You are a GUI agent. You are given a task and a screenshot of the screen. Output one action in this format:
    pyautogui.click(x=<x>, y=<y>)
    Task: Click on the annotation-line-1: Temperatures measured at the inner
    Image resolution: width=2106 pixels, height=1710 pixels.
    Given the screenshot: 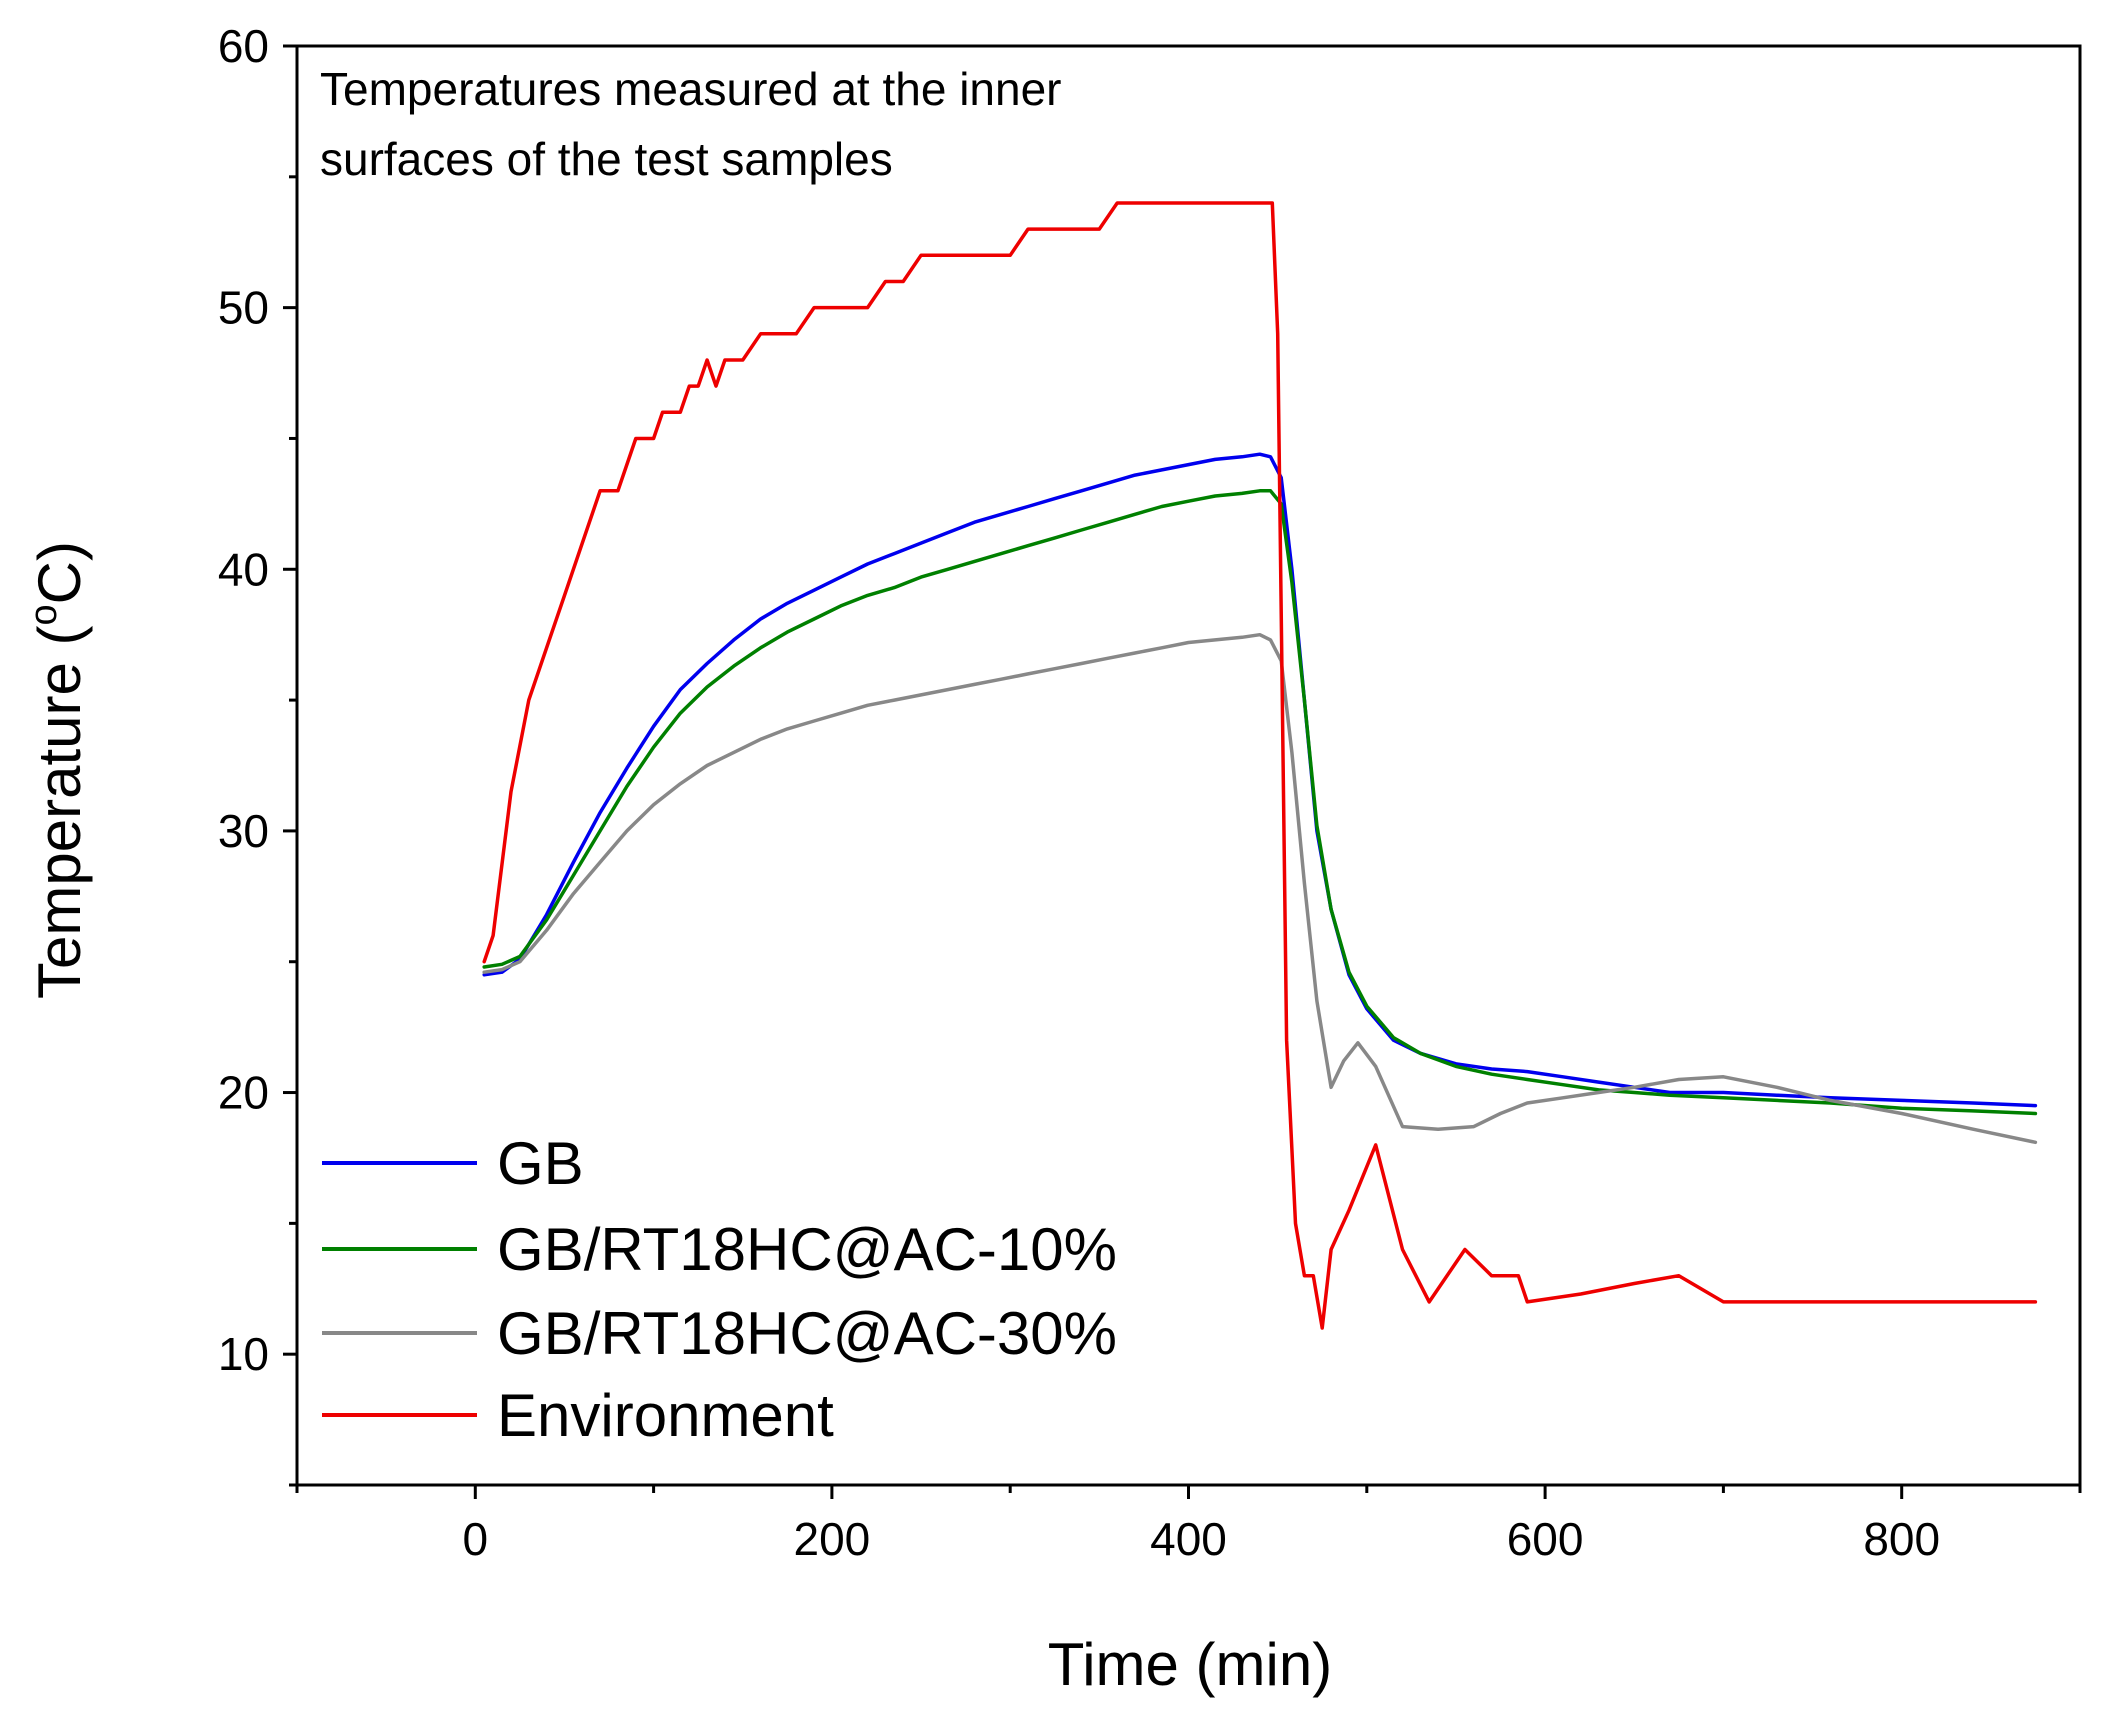 What is the action you would take?
    pyautogui.click(x=691, y=89)
    